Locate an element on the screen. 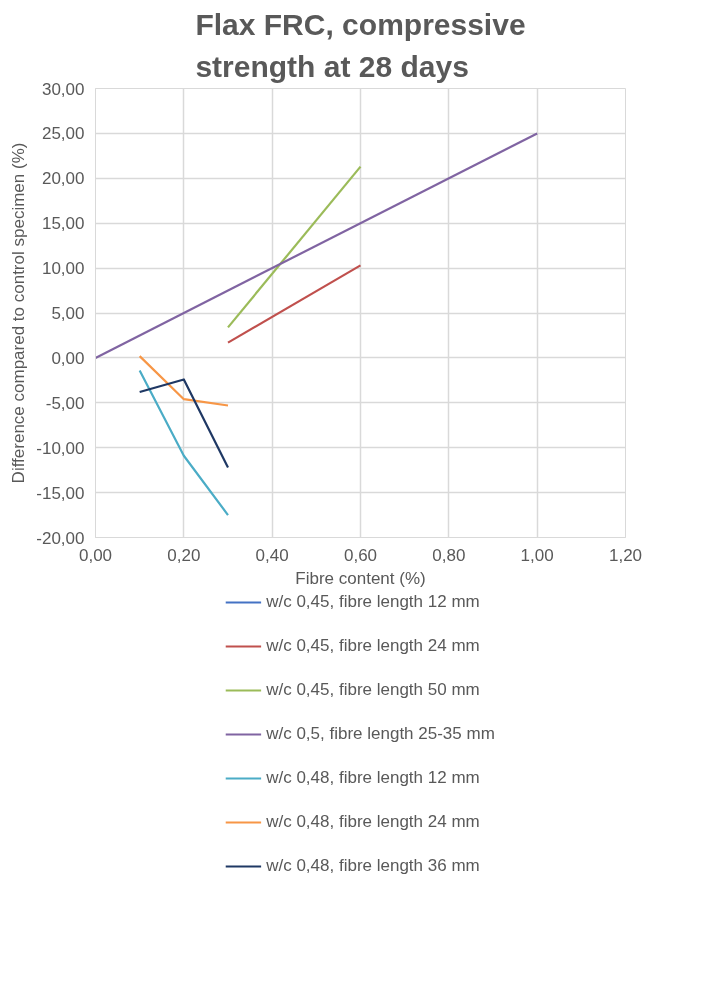 Image resolution: width=728 pixels, height=1003 pixels. y-tick-label: -20,00 is located at coordinates (60, 538).